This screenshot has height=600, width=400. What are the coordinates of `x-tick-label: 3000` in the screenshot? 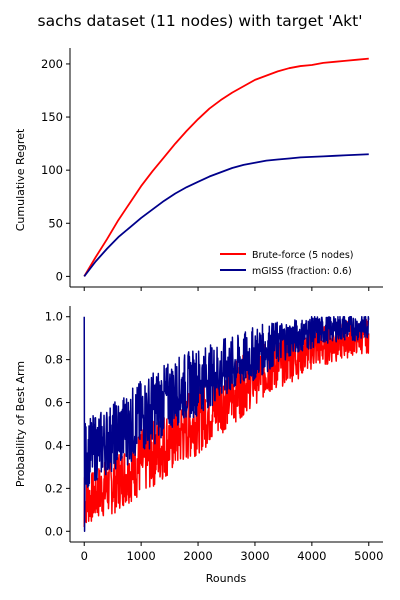 It's located at (254, 556).